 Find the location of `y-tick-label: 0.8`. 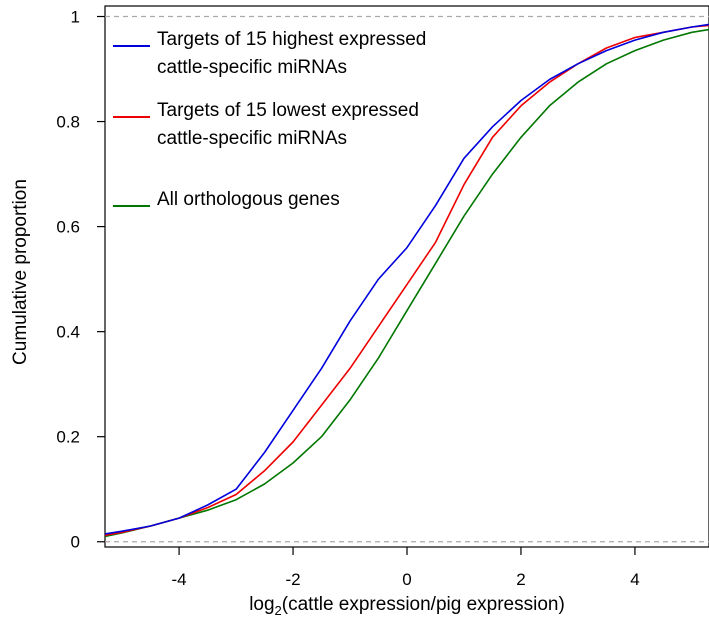

y-tick-label: 0.8 is located at coordinates (68, 122).